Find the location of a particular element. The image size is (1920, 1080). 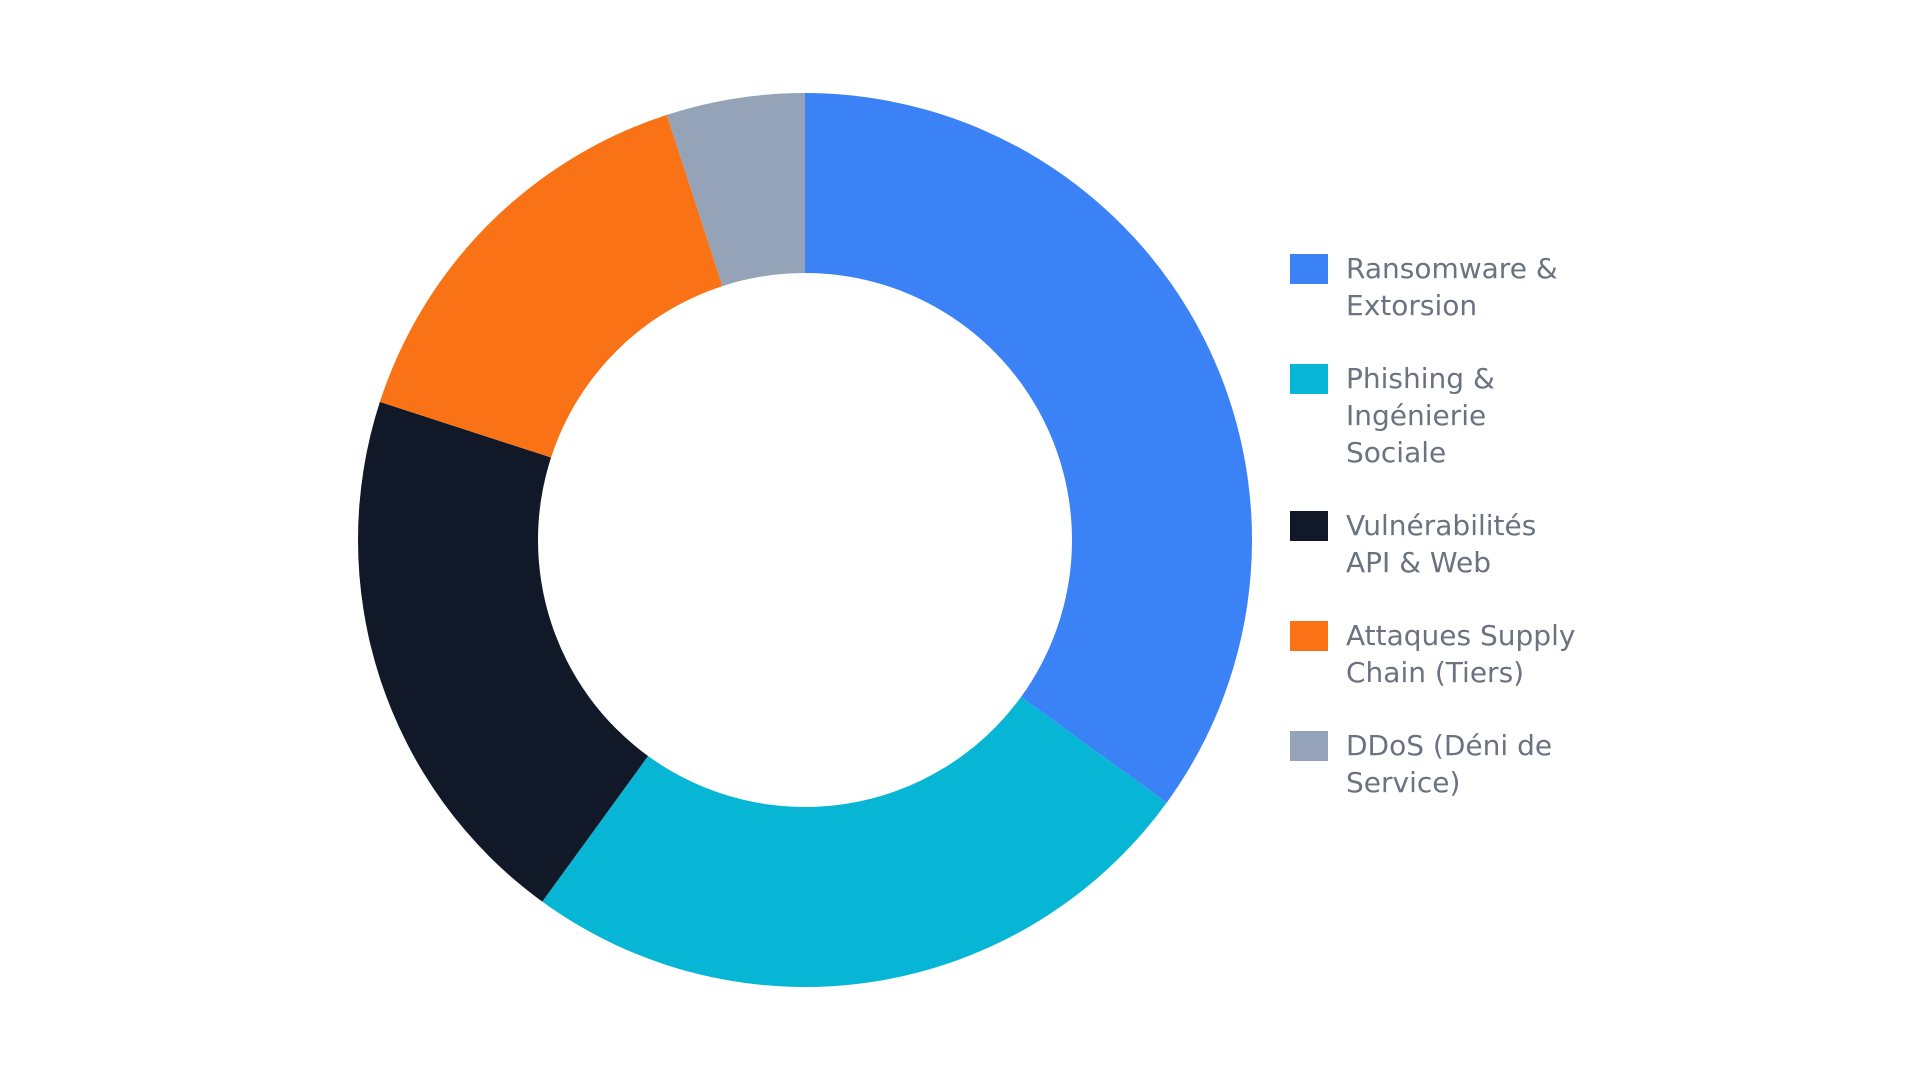

legend-label: Phishing & Ingénierie Sociale is located at coordinates (1420, 415).